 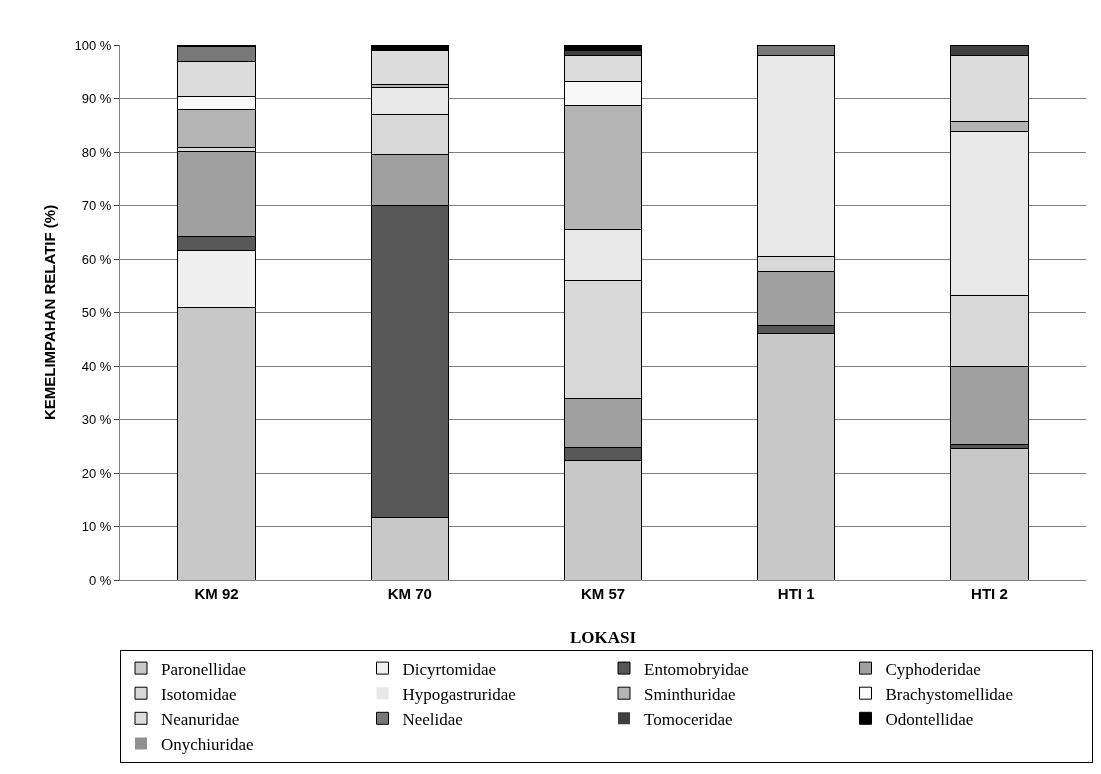 I want to click on x-axis-title: LOKASI, so click(x=603, y=638).